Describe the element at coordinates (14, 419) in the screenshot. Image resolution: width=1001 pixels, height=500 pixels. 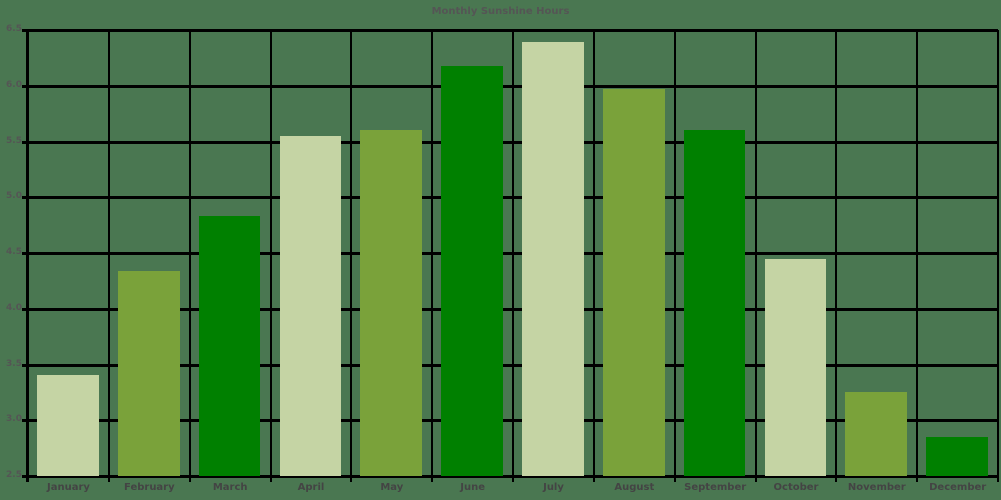
I see `y-tick-label: 3.0` at that location.